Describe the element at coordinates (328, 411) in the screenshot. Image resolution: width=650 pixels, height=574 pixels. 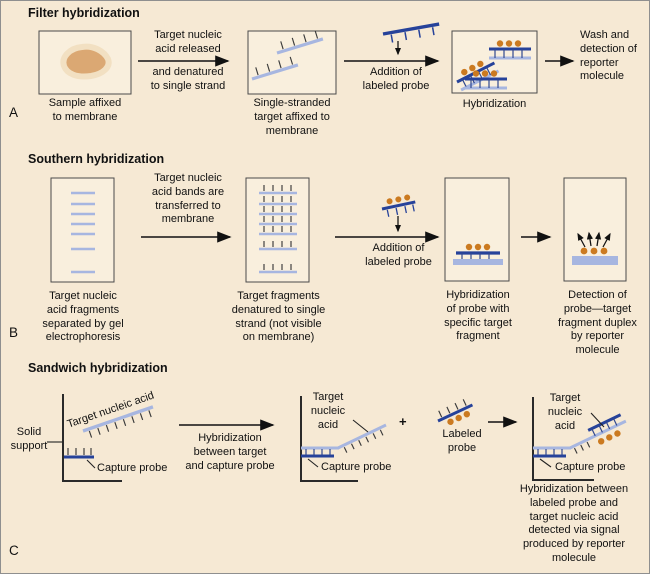
I see `target-label-2: Target nucleic acid` at that location.